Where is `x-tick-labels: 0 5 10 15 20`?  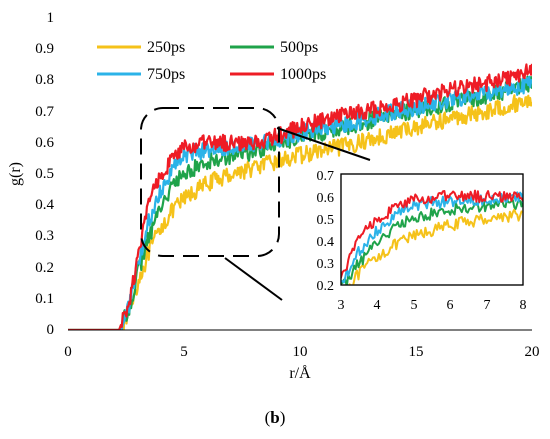 x-tick-labels: 0 5 10 15 20 is located at coordinates (301, 352).